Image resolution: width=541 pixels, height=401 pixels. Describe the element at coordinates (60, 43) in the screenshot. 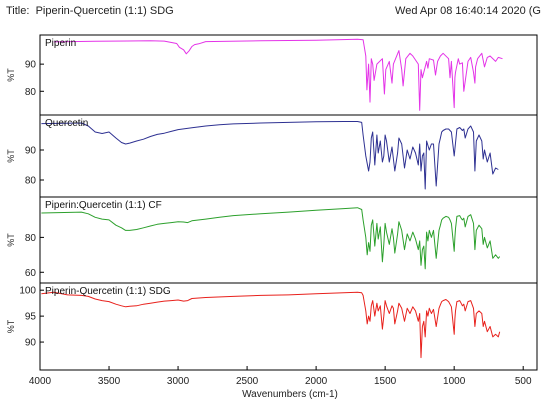

I see `series-label-1: Piperin` at that location.